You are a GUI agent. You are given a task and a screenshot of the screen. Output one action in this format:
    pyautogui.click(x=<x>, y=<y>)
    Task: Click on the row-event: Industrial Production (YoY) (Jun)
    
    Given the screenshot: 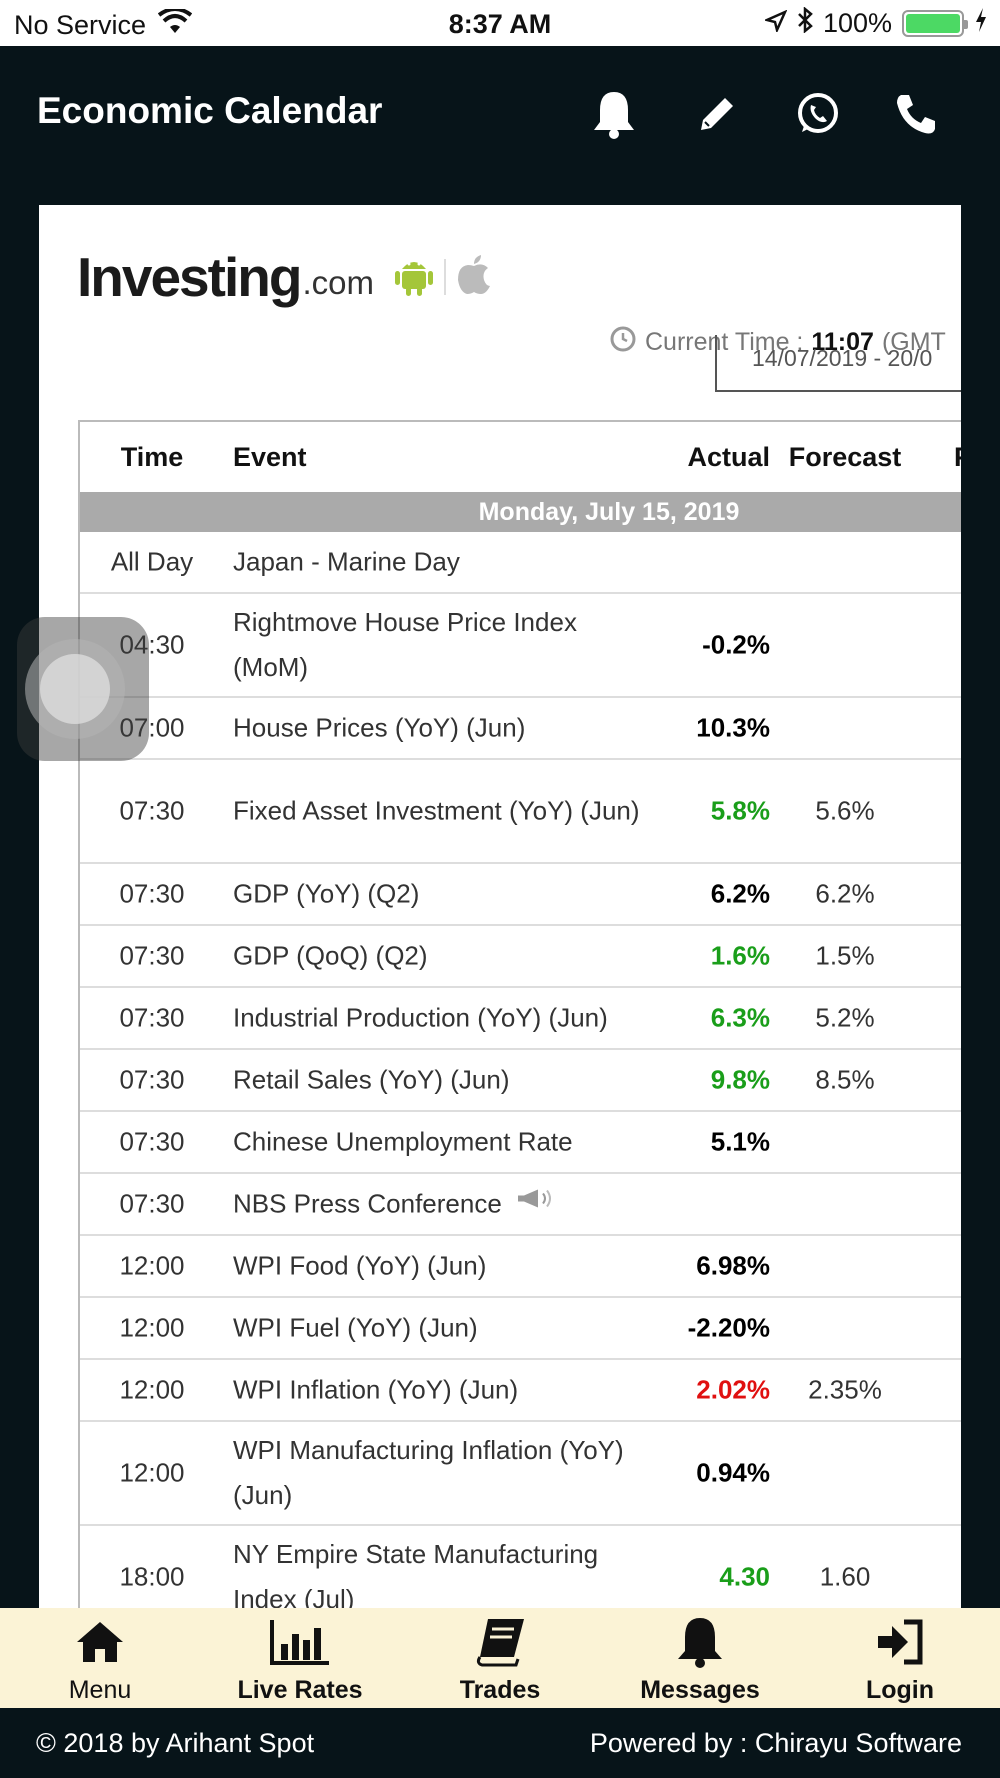 What is the action you would take?
    pyautogui.click(x=420, y=1017)
    